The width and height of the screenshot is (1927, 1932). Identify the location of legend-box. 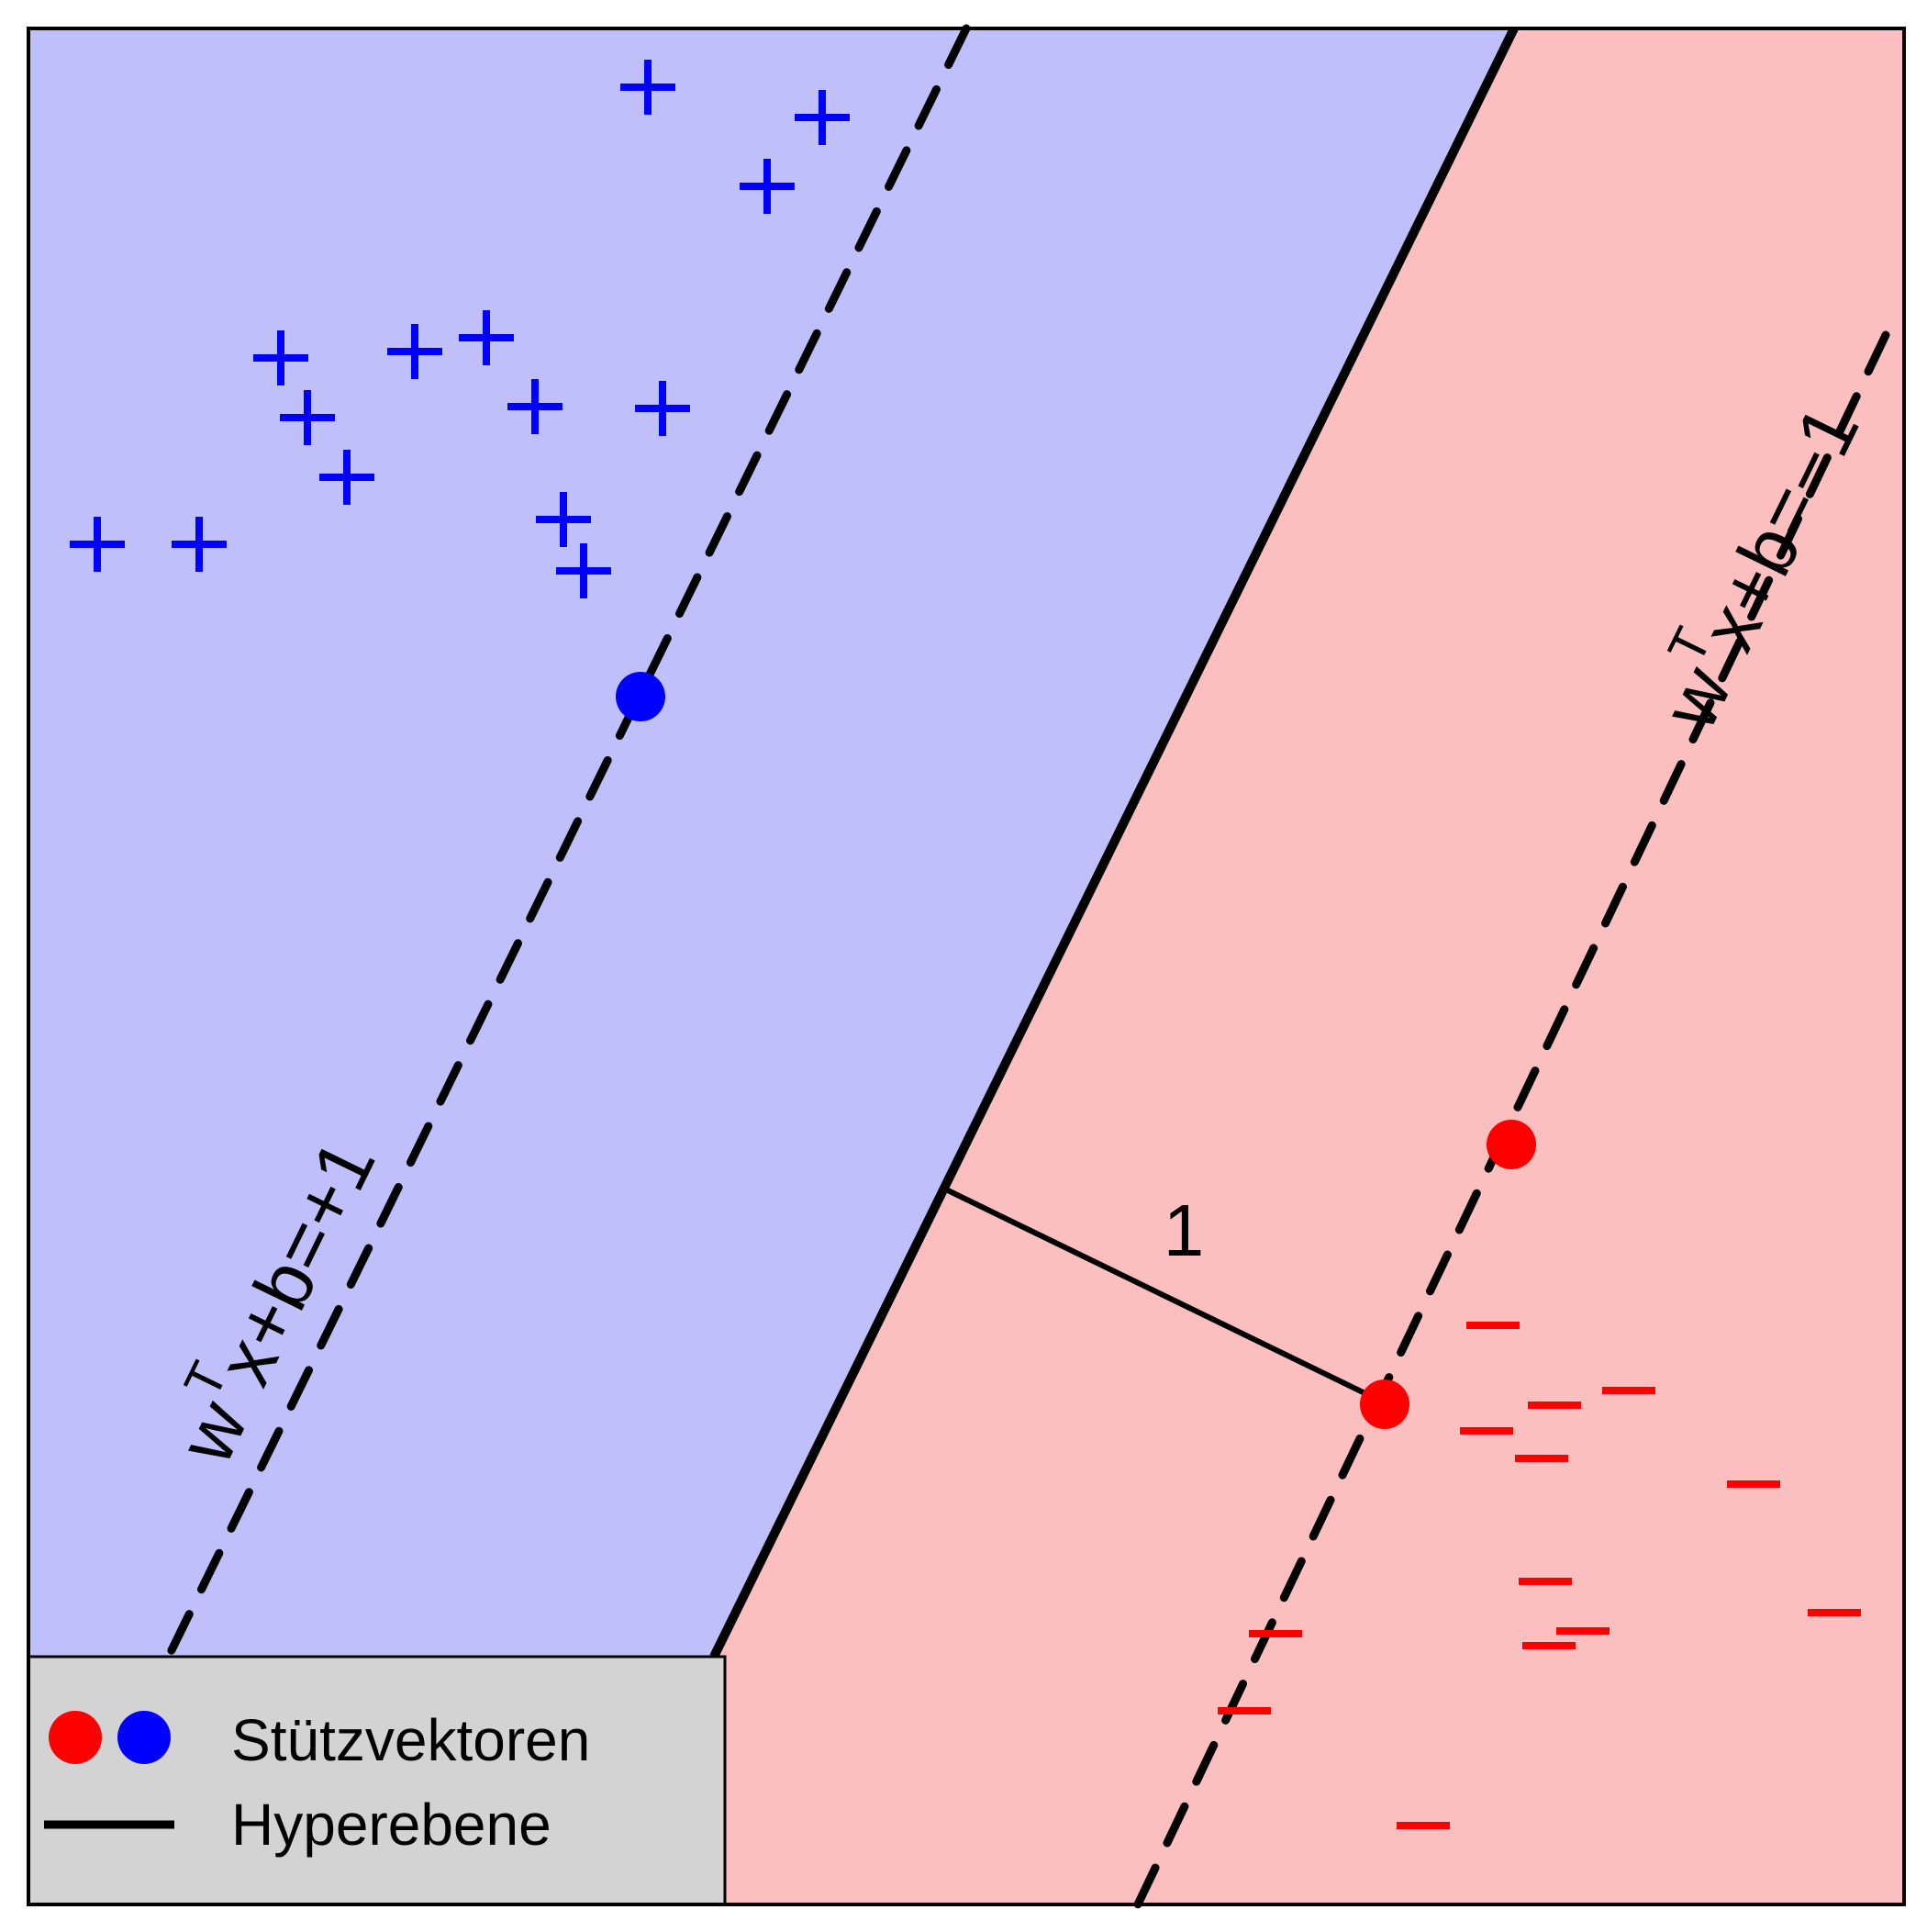
(377, 1780).